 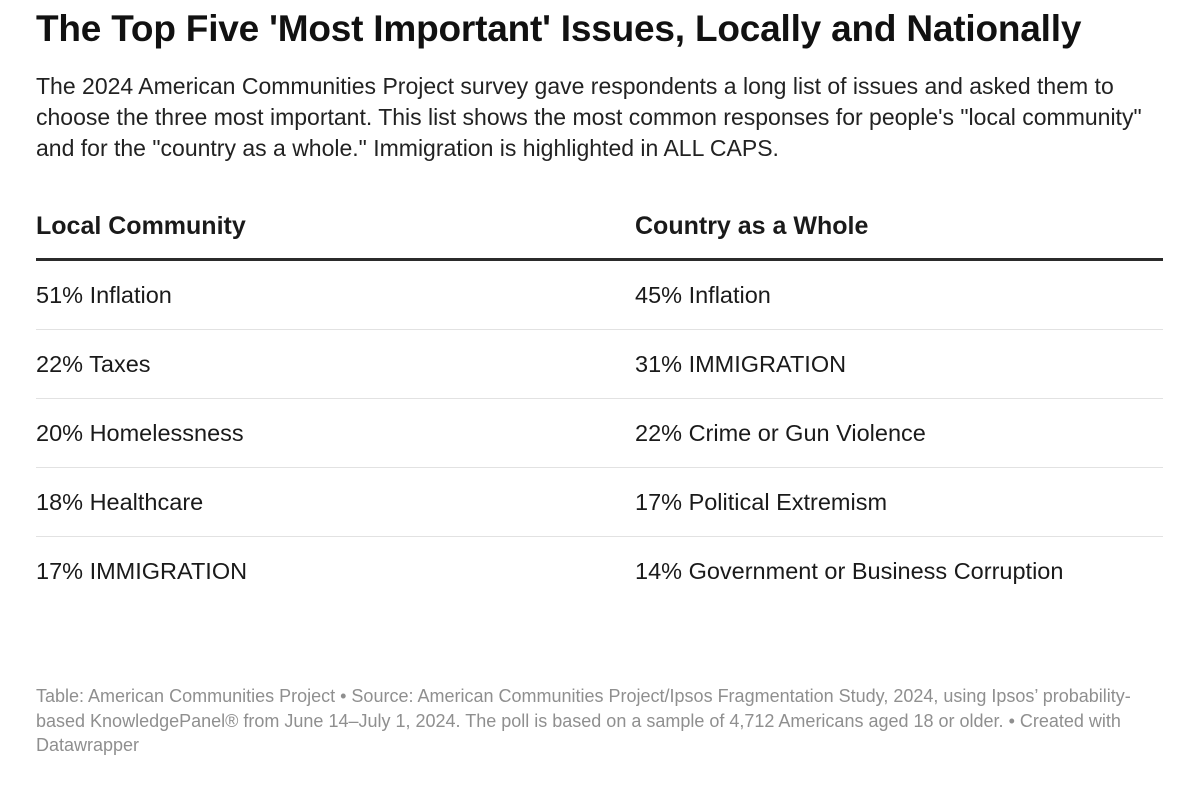 I want to click on column-header-country: Country as a Whole, so click(x=899, y=236).